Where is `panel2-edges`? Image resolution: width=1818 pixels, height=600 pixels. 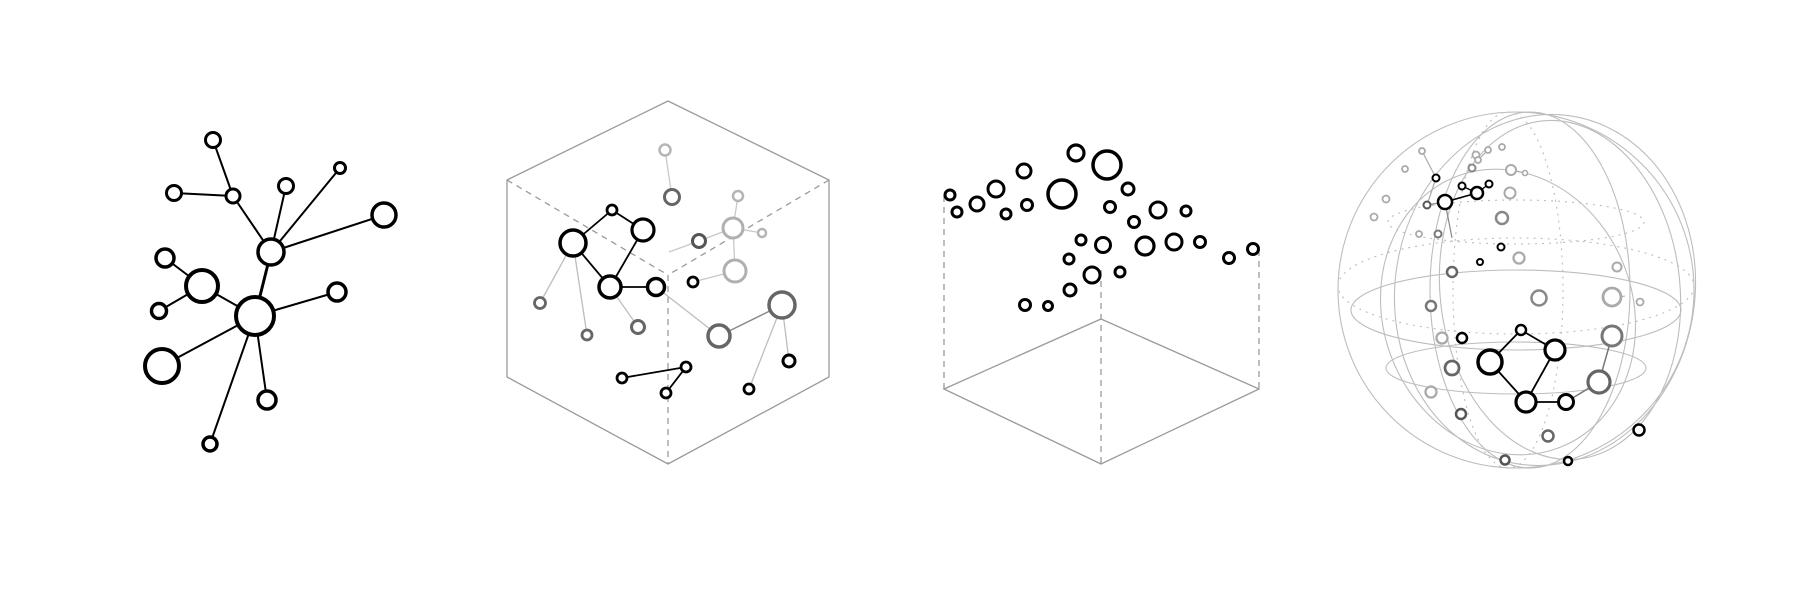
panel2-edges is located at coordinates (664, 271).